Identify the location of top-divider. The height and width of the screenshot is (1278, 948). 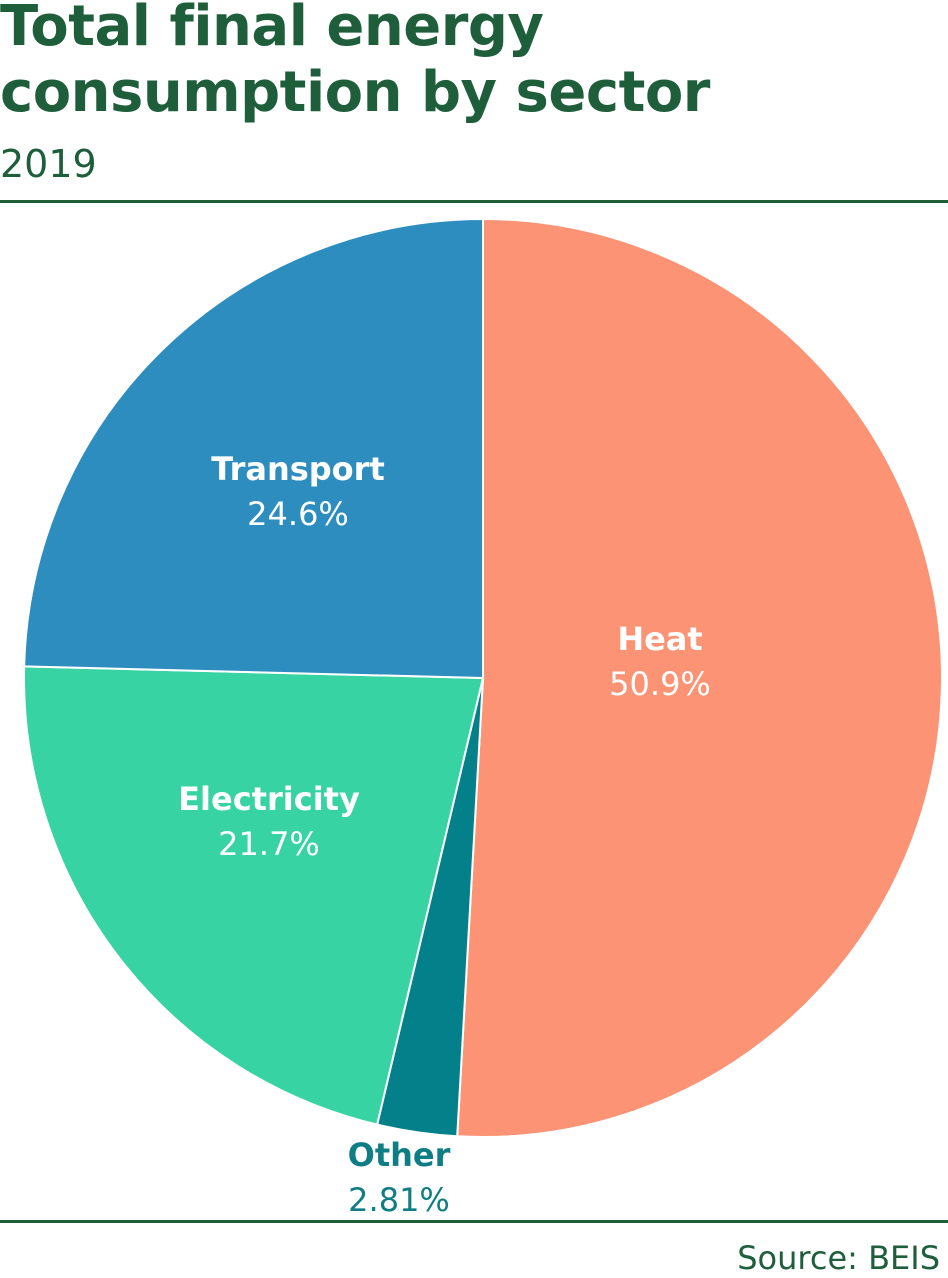
(474, 201).